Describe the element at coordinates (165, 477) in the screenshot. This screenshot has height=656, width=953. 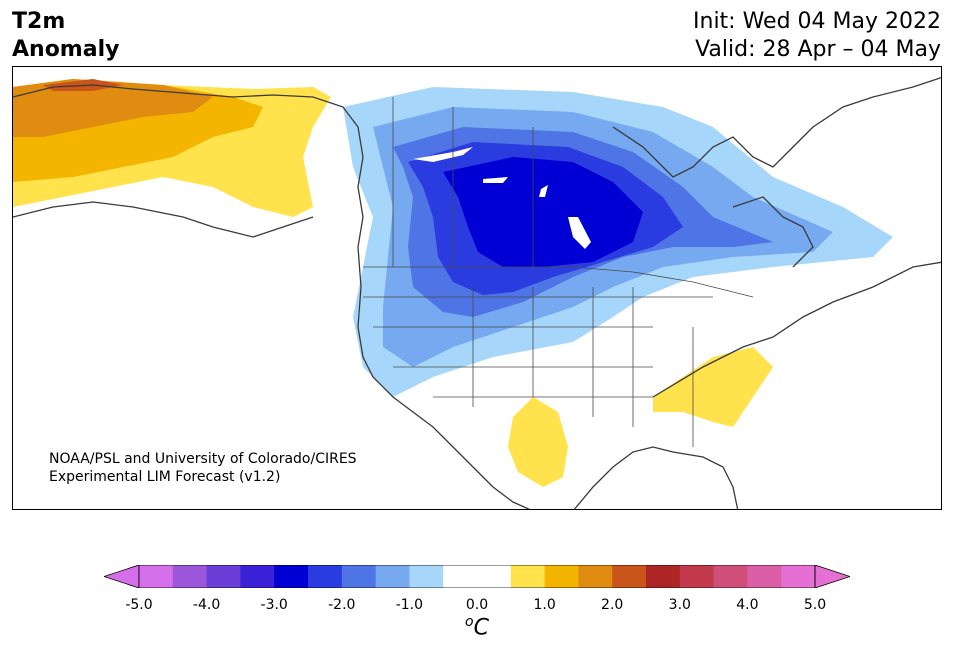
I see `credit-line-2: Experimental LIM Forecast (v1.2)` at that location.